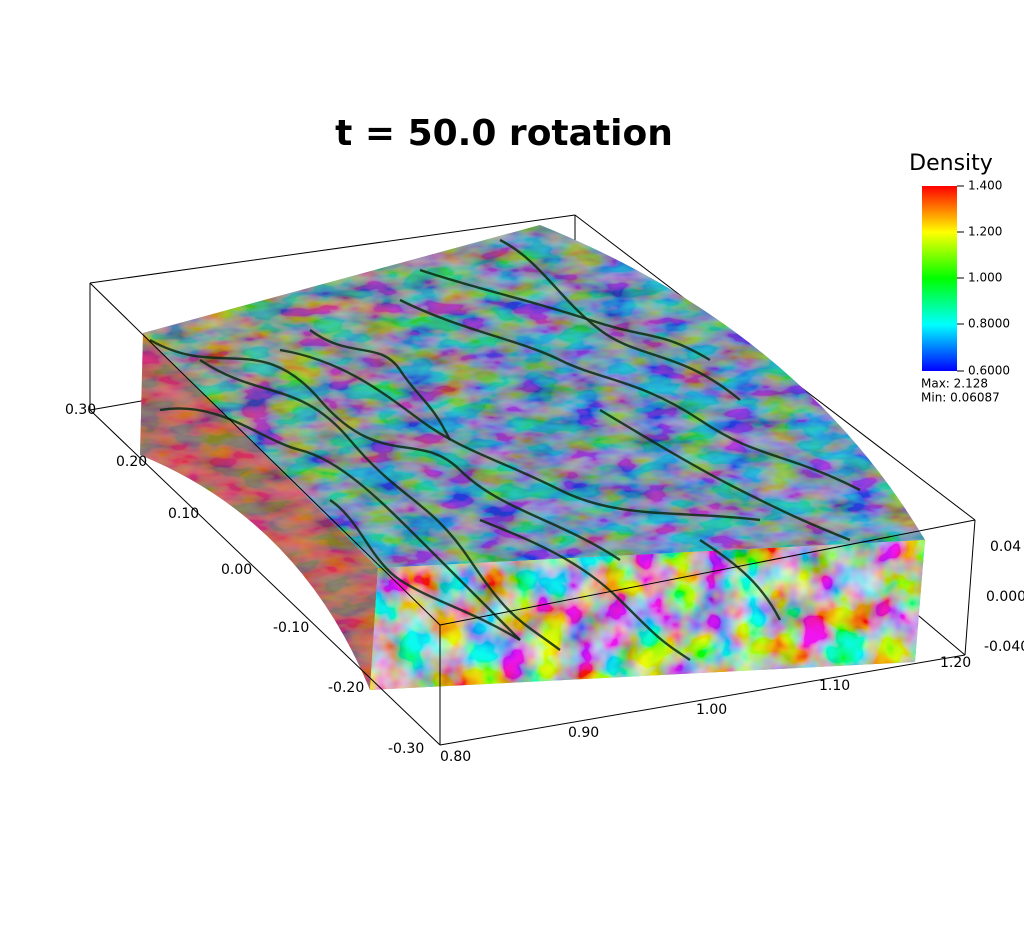 Image resolution: width=1024 pixels, height=927 pixels. I want to click on axis-label: 0.20, so click(131, 462).